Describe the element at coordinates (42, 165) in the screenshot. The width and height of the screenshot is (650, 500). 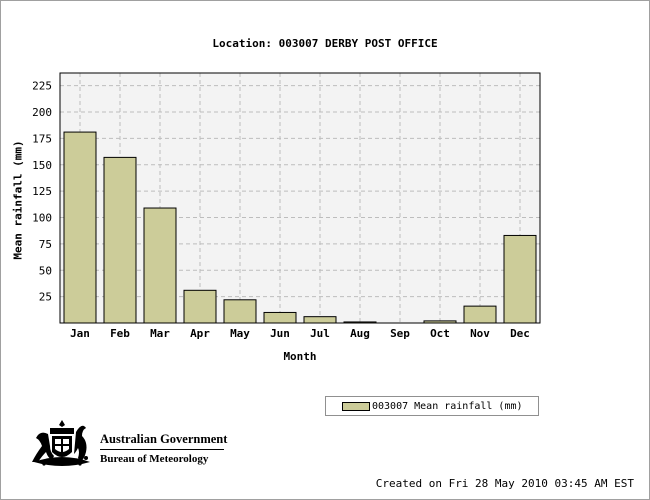
I see `y-tick-label: 150` at that location.